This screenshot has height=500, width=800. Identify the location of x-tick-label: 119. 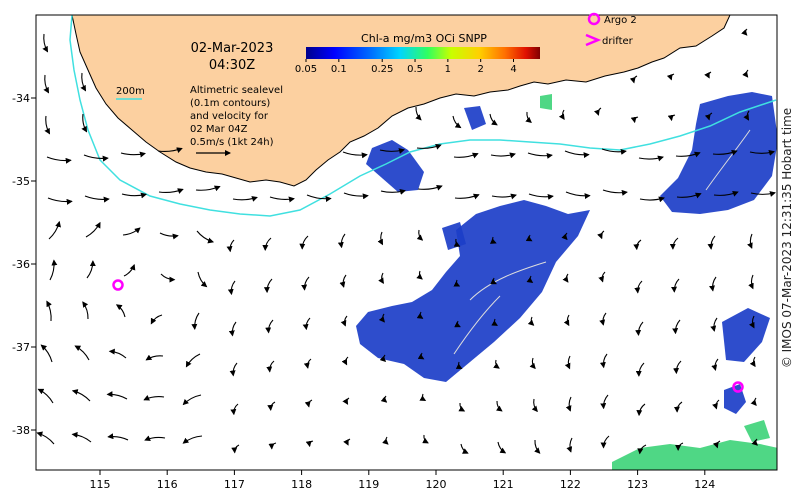
(368, 484).